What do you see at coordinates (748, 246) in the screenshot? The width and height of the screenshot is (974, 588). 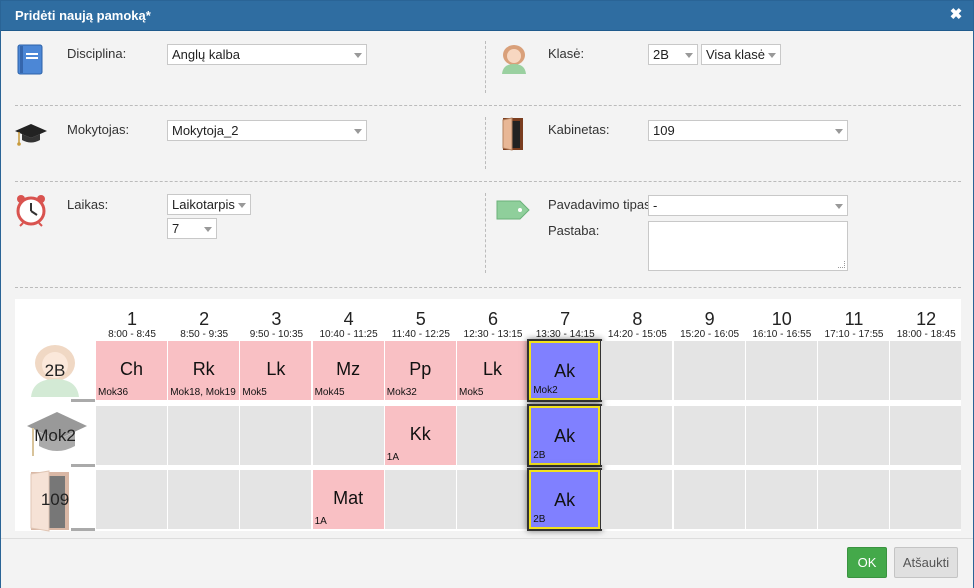 I see `note-textarea` at bounding box center [748, 246].